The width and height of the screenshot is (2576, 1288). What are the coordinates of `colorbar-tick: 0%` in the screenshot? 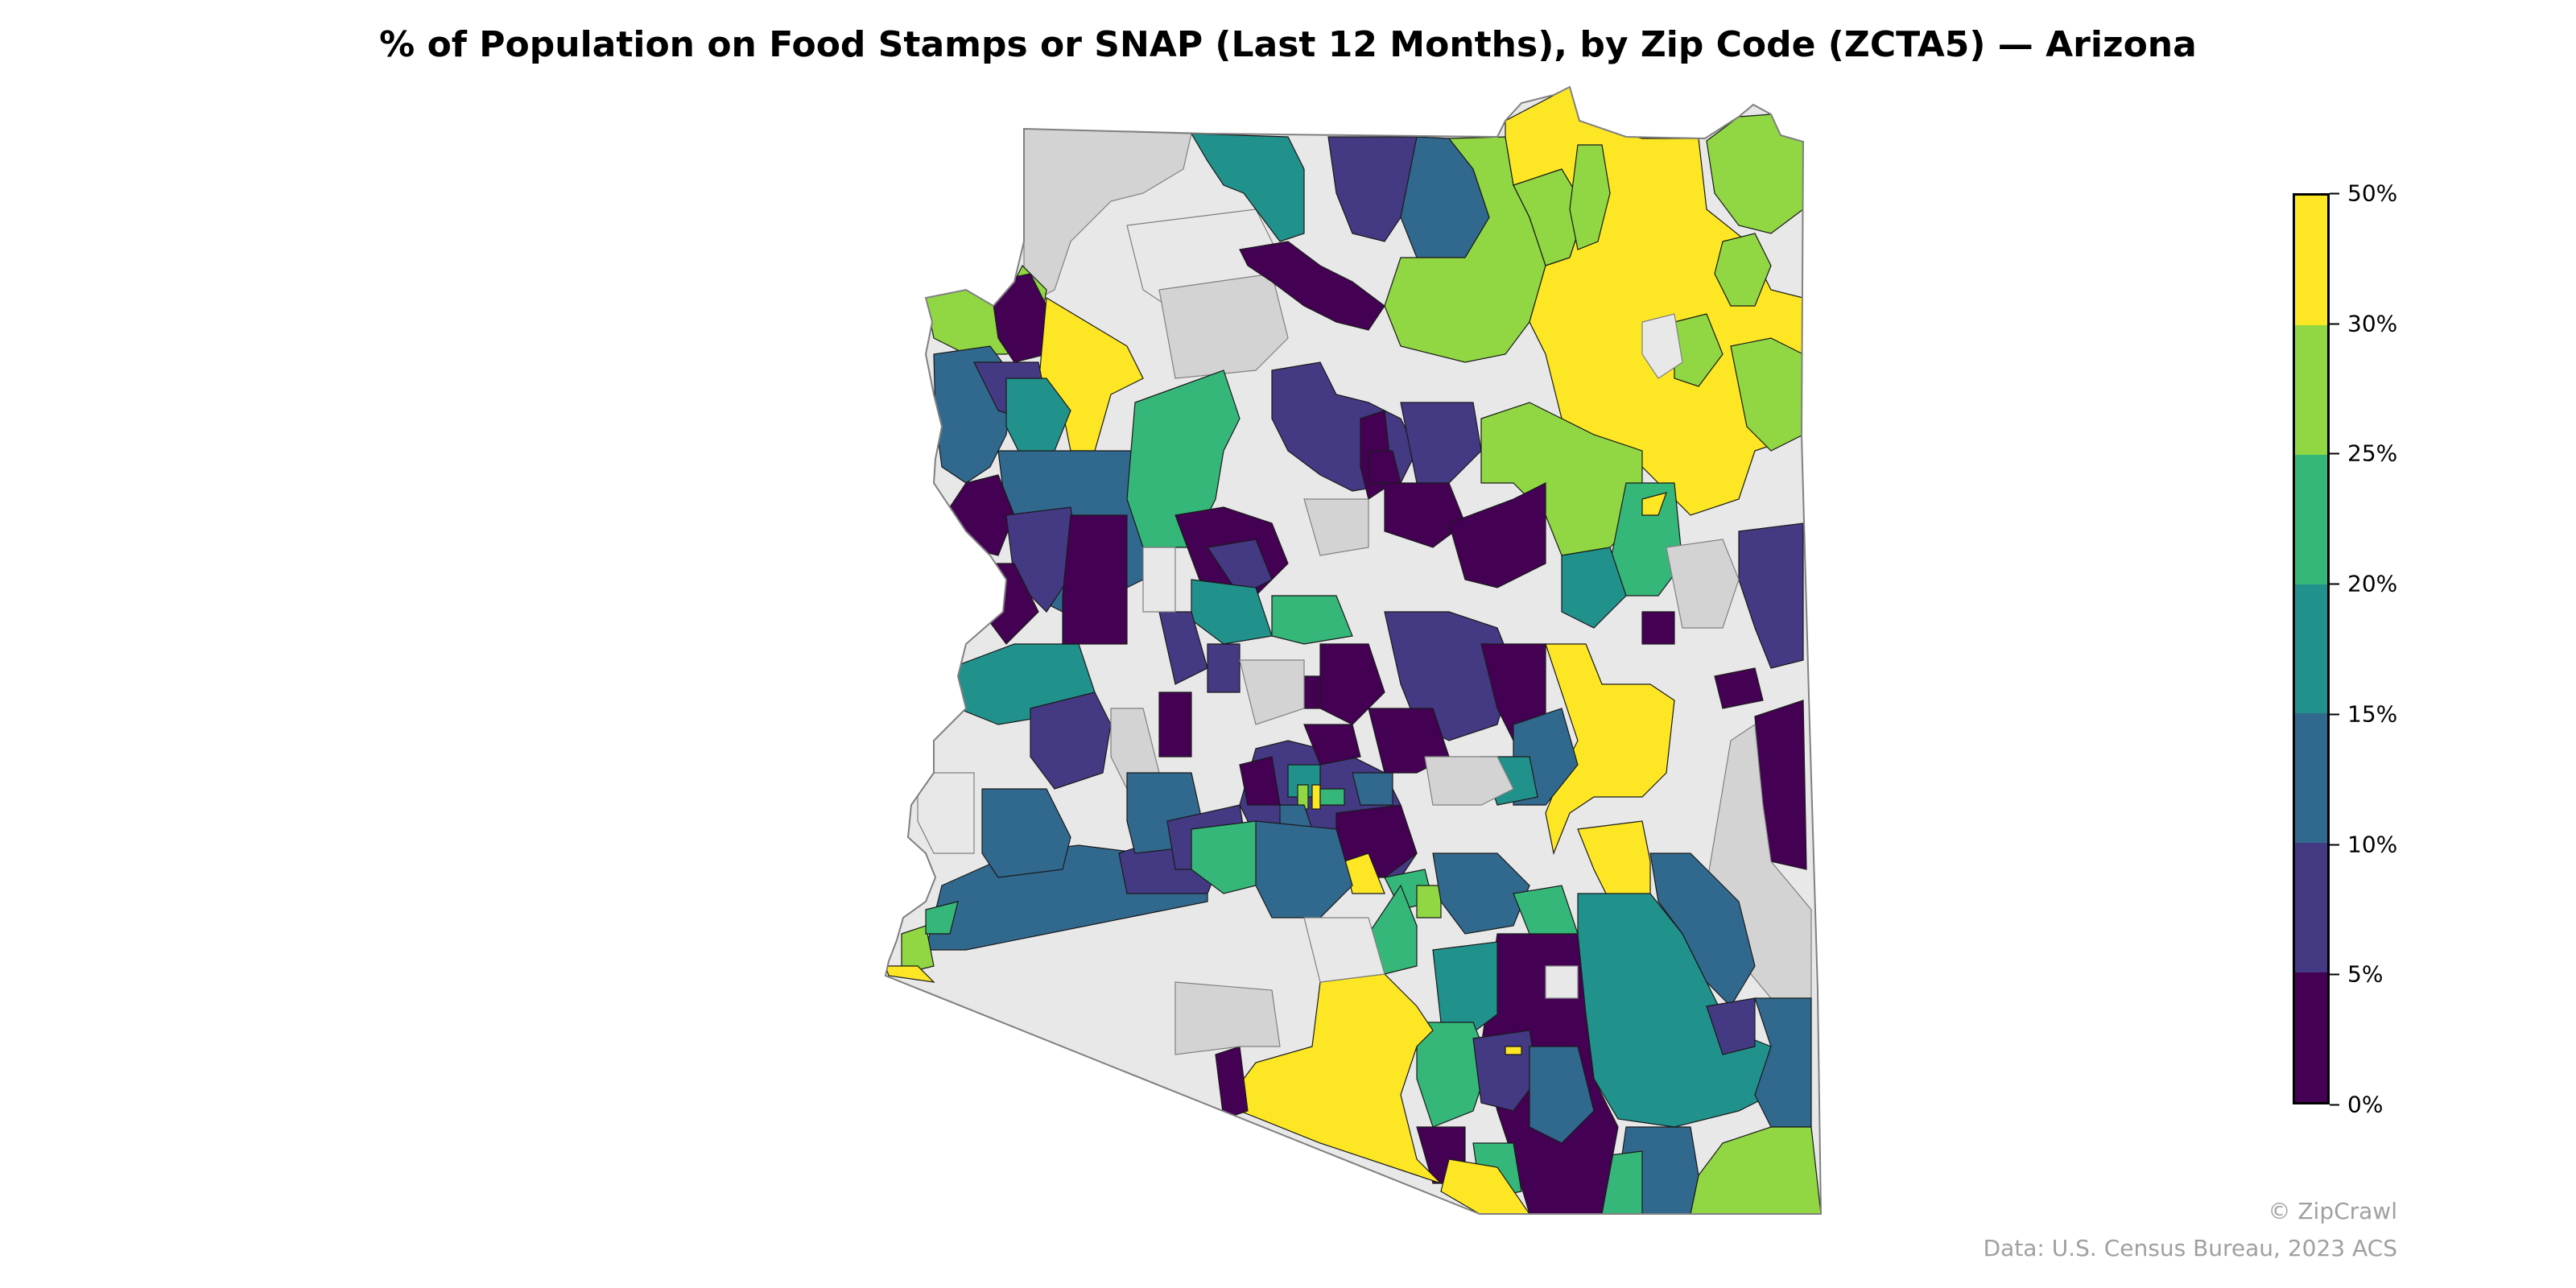 It's located at (2356, 1105).